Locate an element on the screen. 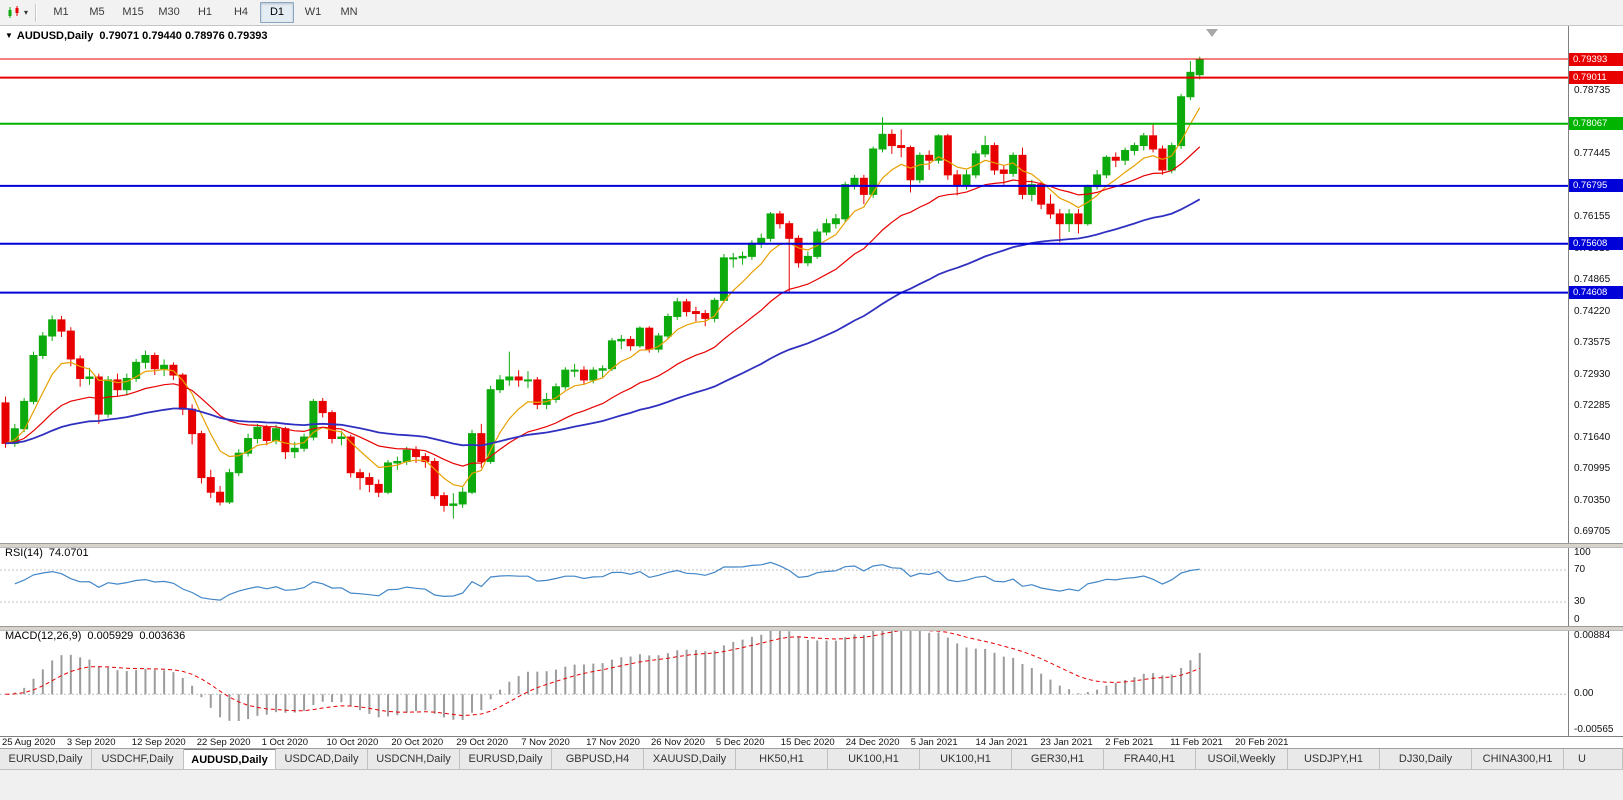 The width and height of the screenshot is (1623, 800). rsi-axis-tick: 70 is located at coordinates (1580, 569).